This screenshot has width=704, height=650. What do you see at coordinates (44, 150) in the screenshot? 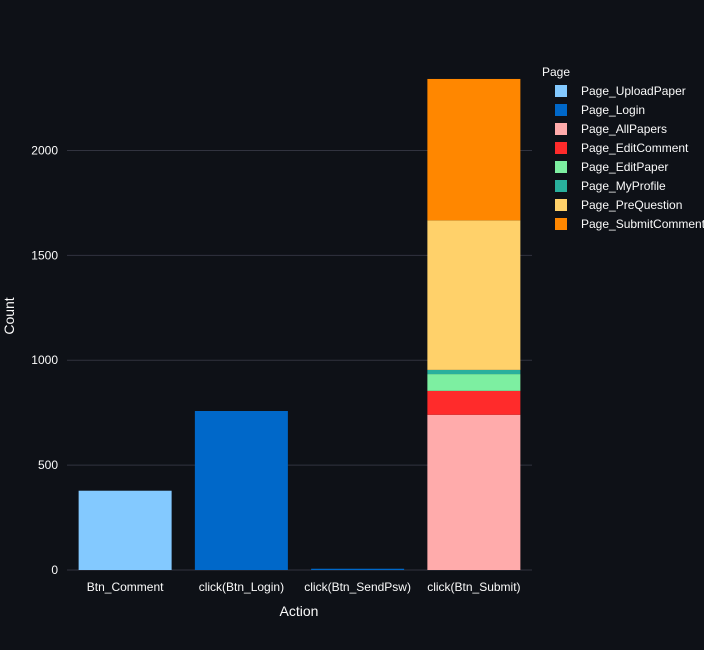
I see `y-tick-label: 2000` at bounding box center [44, 150].